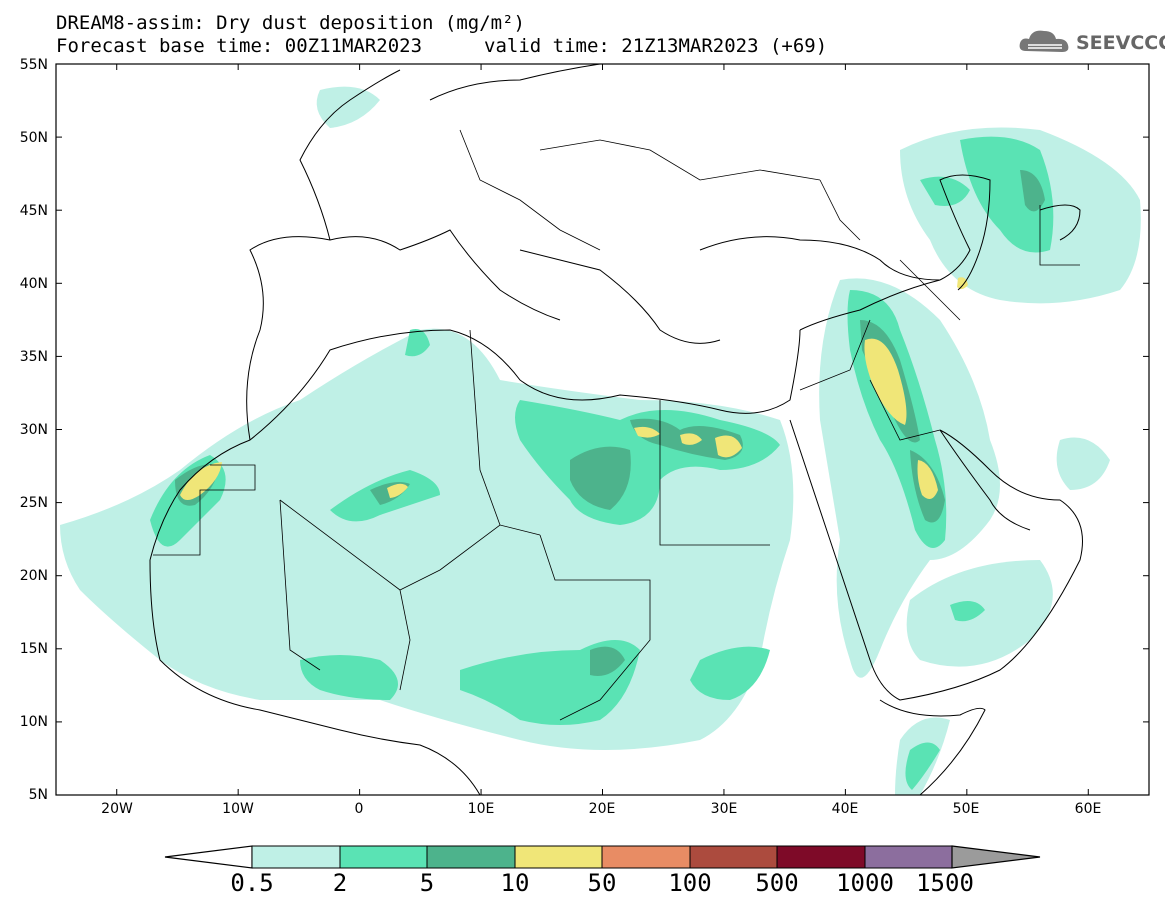 The image size is (1165, 907). What do you see at coordinates (34, 138) in the screenshot?
I see `lat-label-50n: 50N` at bounding box center [34, 138].